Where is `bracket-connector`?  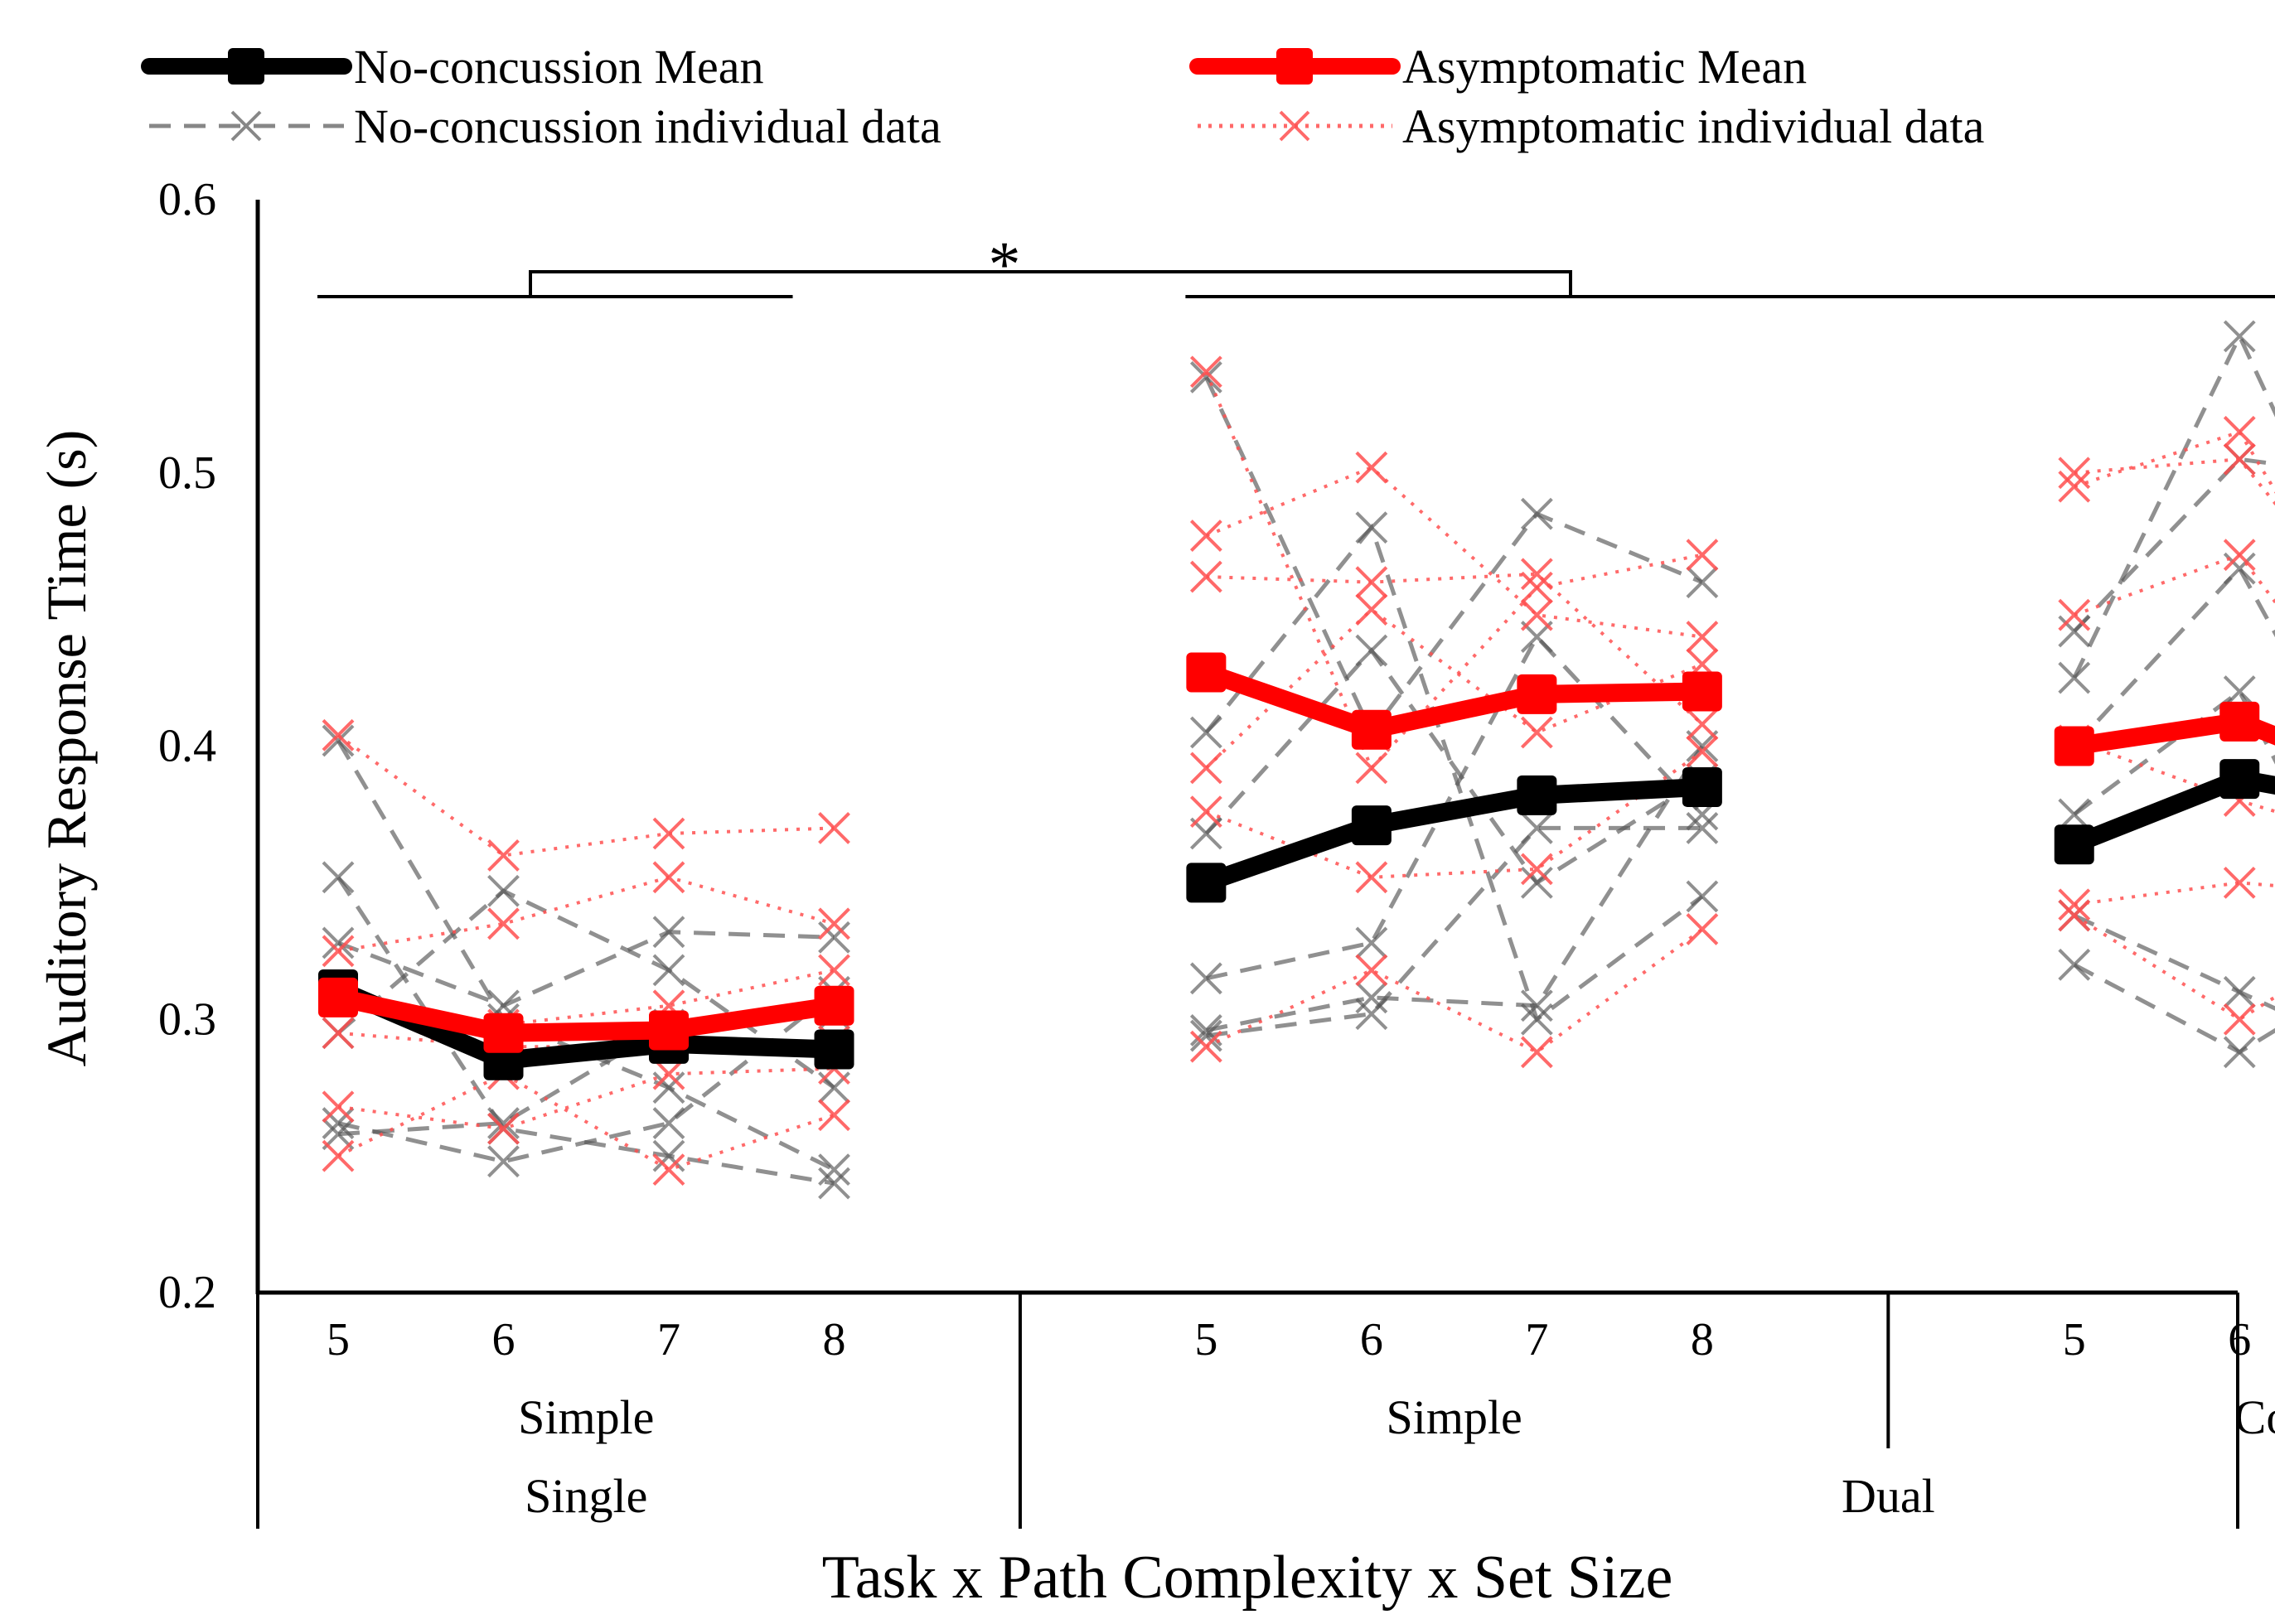
bracket-connector is located at coordinates (1050, 283).